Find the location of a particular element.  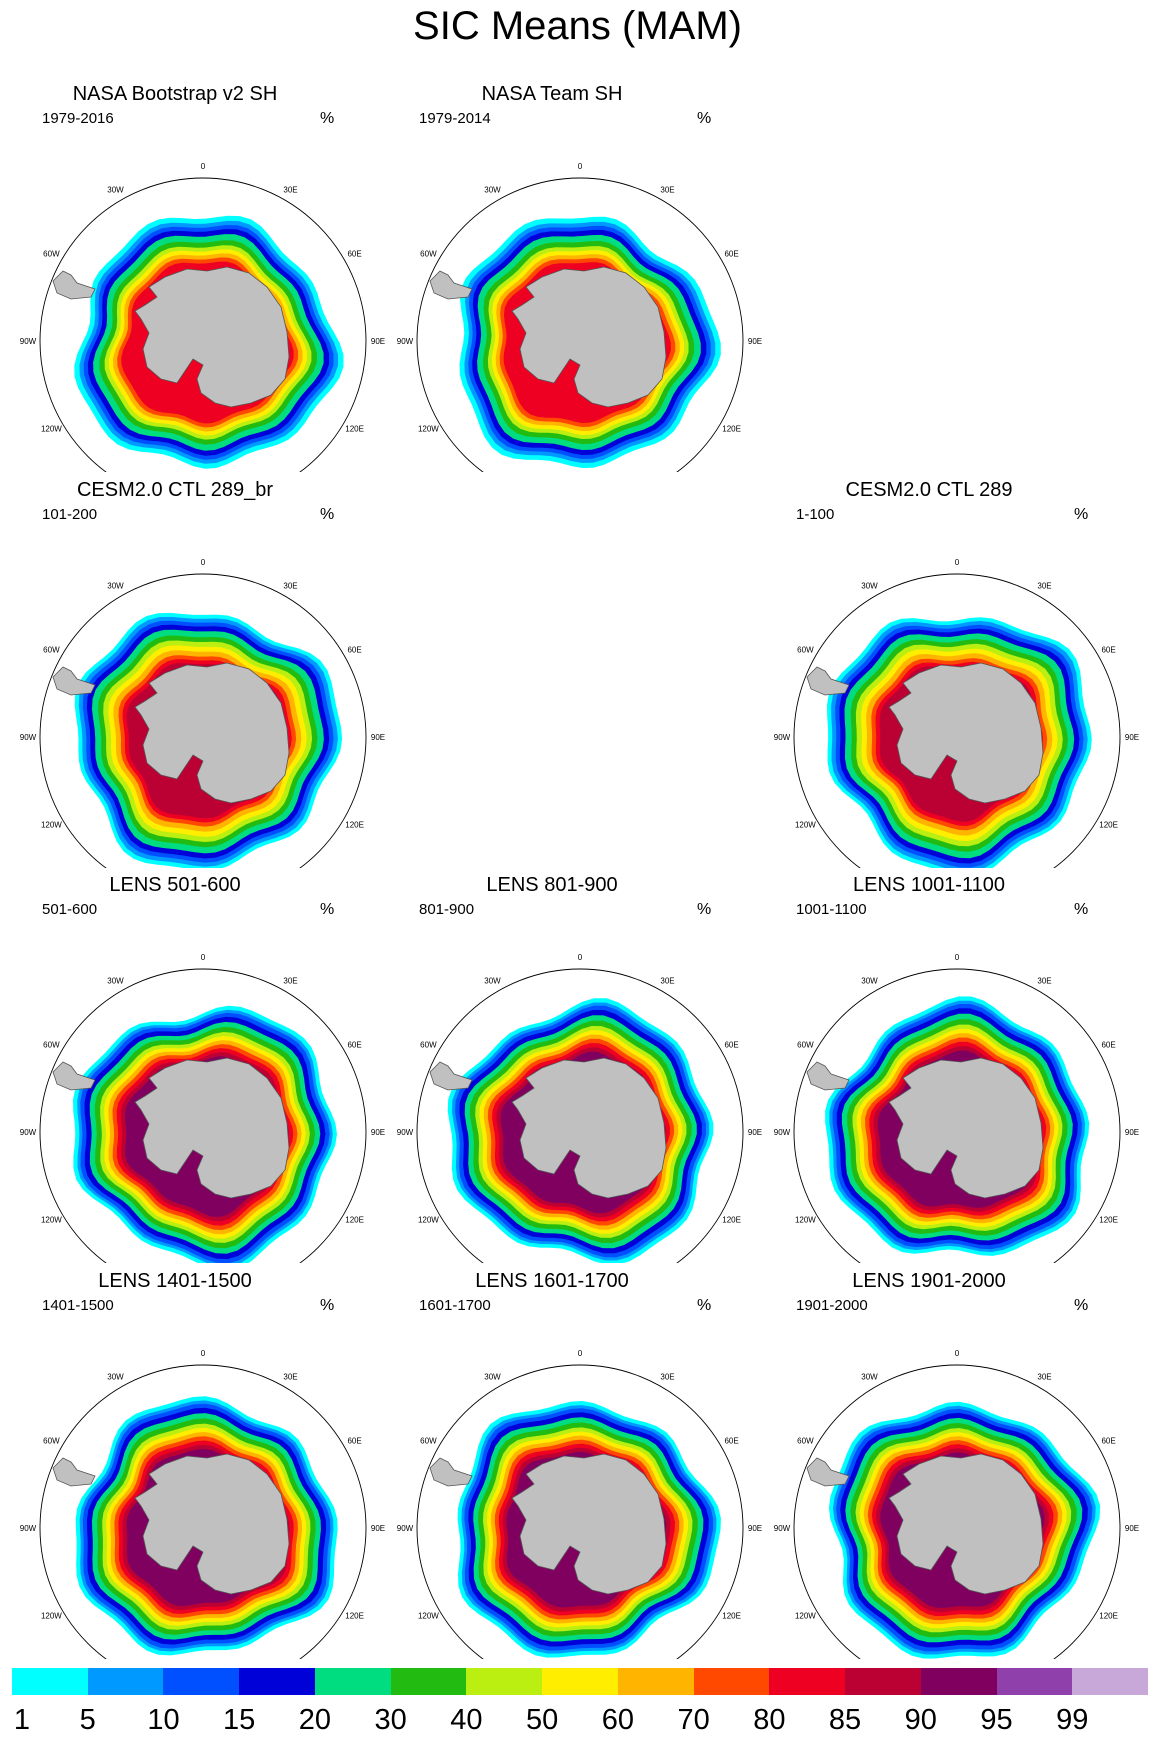

panel-period: 1979-2016 is located at coordinates (78, 118).